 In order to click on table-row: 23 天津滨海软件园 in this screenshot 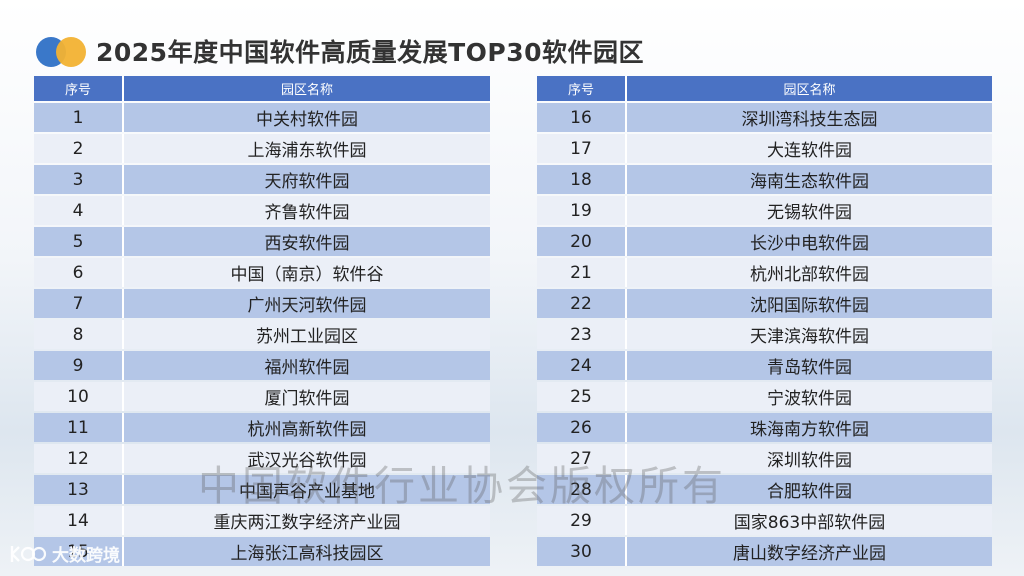, I will do `click(764, 334)`.